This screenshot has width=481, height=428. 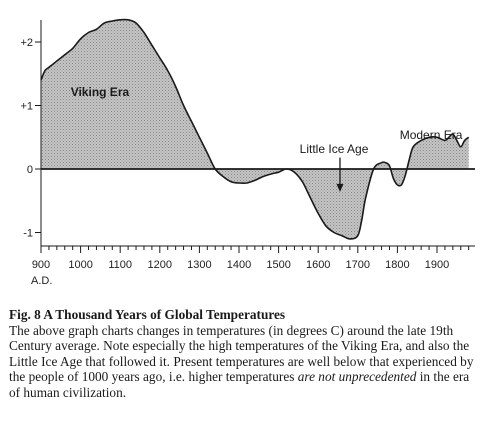 What do you see at coordinates (80, 265) in the screenshot?
I see `x-tick-label: 1000` at bounding box center [80, 265].